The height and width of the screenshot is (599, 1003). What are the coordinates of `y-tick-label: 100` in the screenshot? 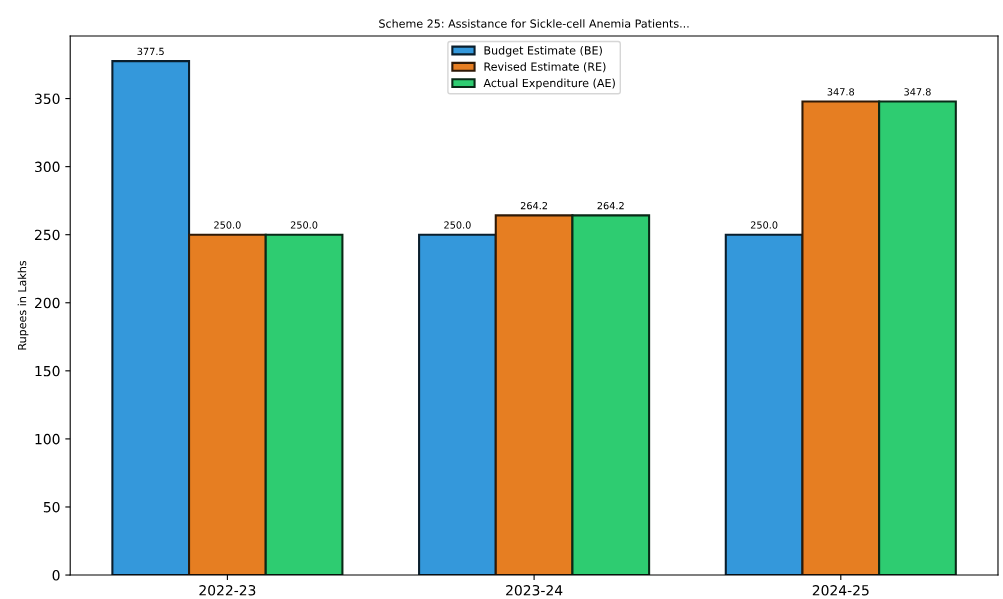 It's located at (47, 439).